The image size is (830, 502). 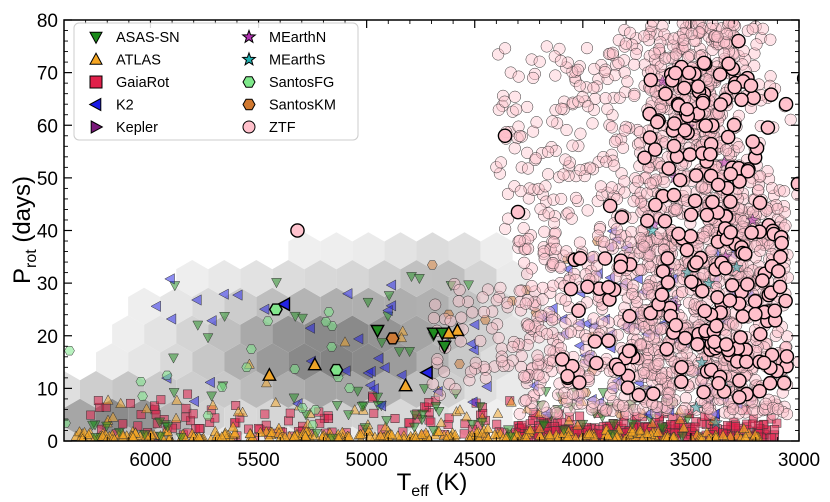 I want to click on highlight-point-santoskm, so click(x=392, y=338).